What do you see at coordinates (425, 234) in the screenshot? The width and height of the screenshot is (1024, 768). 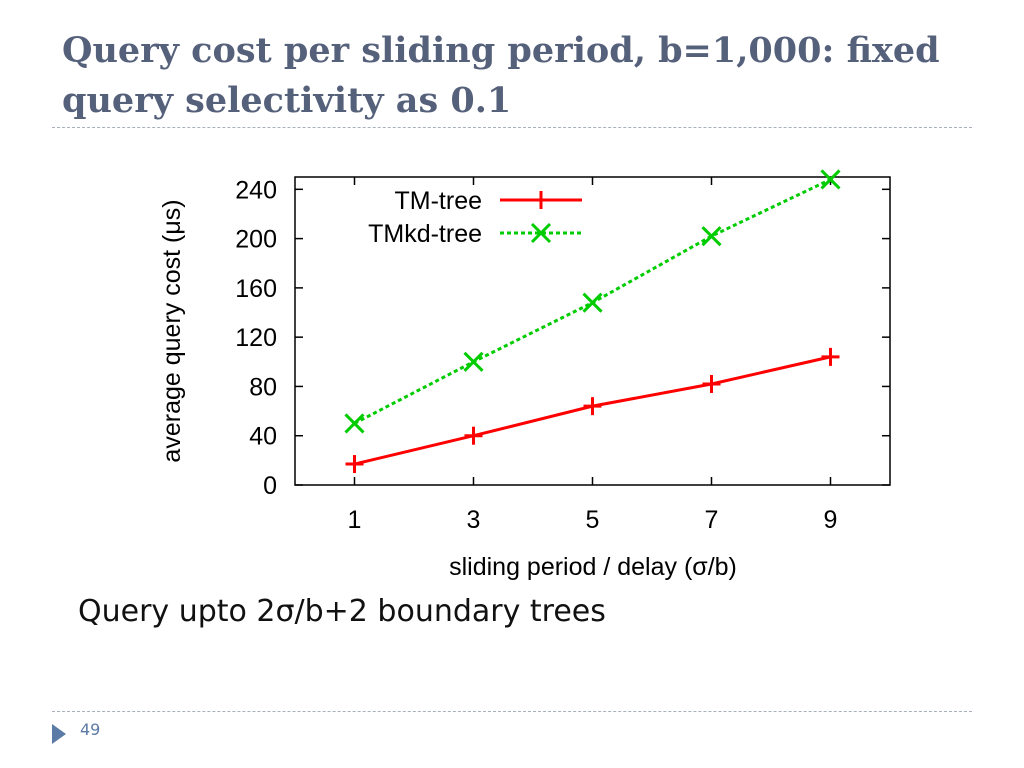 I see `legend-label: TMkd-tree` at bounding box center [425, 234].